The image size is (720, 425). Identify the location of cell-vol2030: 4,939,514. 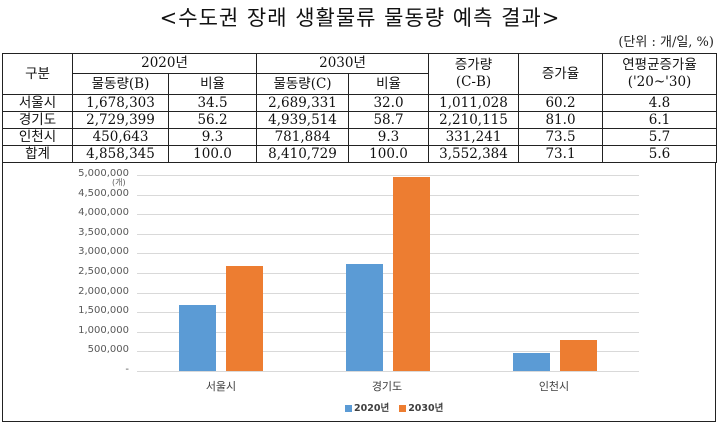
(302, 120).